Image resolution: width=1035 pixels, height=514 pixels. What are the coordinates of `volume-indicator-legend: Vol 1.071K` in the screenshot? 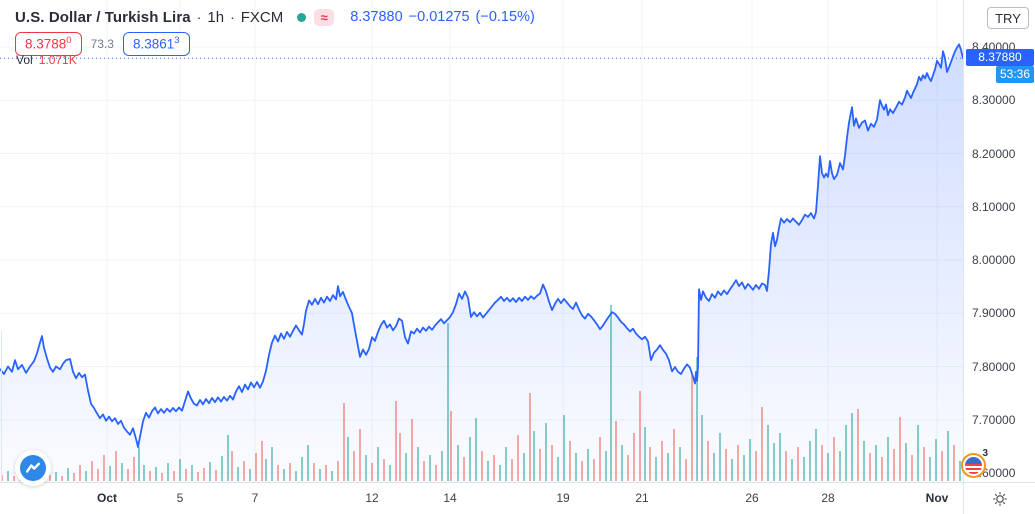 It's located at (46, 60).